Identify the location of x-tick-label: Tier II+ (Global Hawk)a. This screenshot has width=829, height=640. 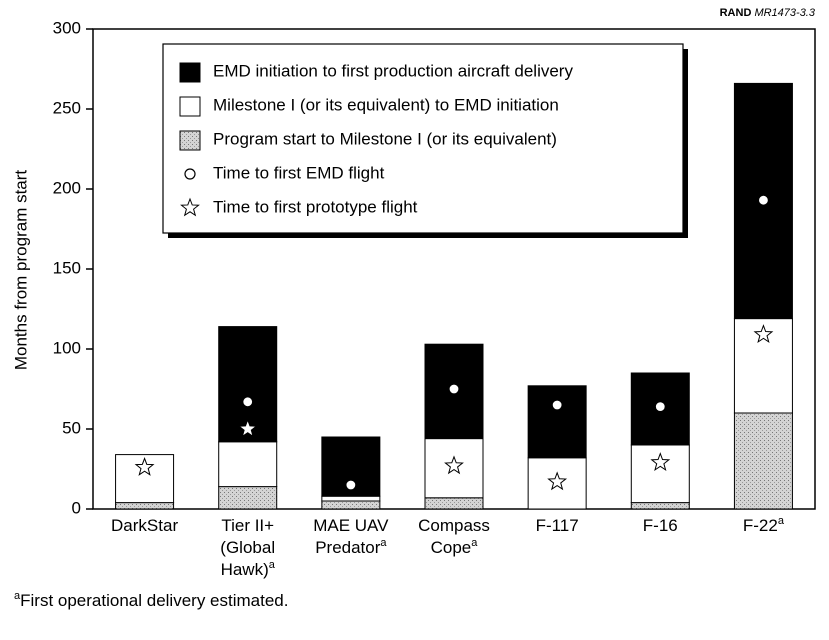
(247, 547).